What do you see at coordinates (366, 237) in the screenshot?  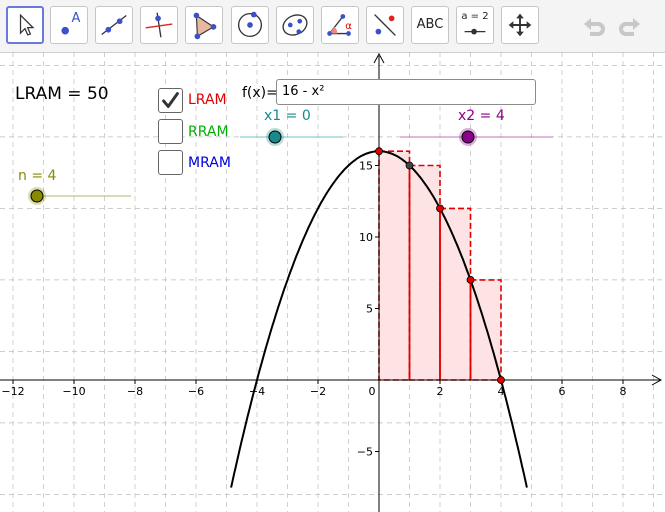 I see `y-tick-label: 10` at bounding box center [366, 237].